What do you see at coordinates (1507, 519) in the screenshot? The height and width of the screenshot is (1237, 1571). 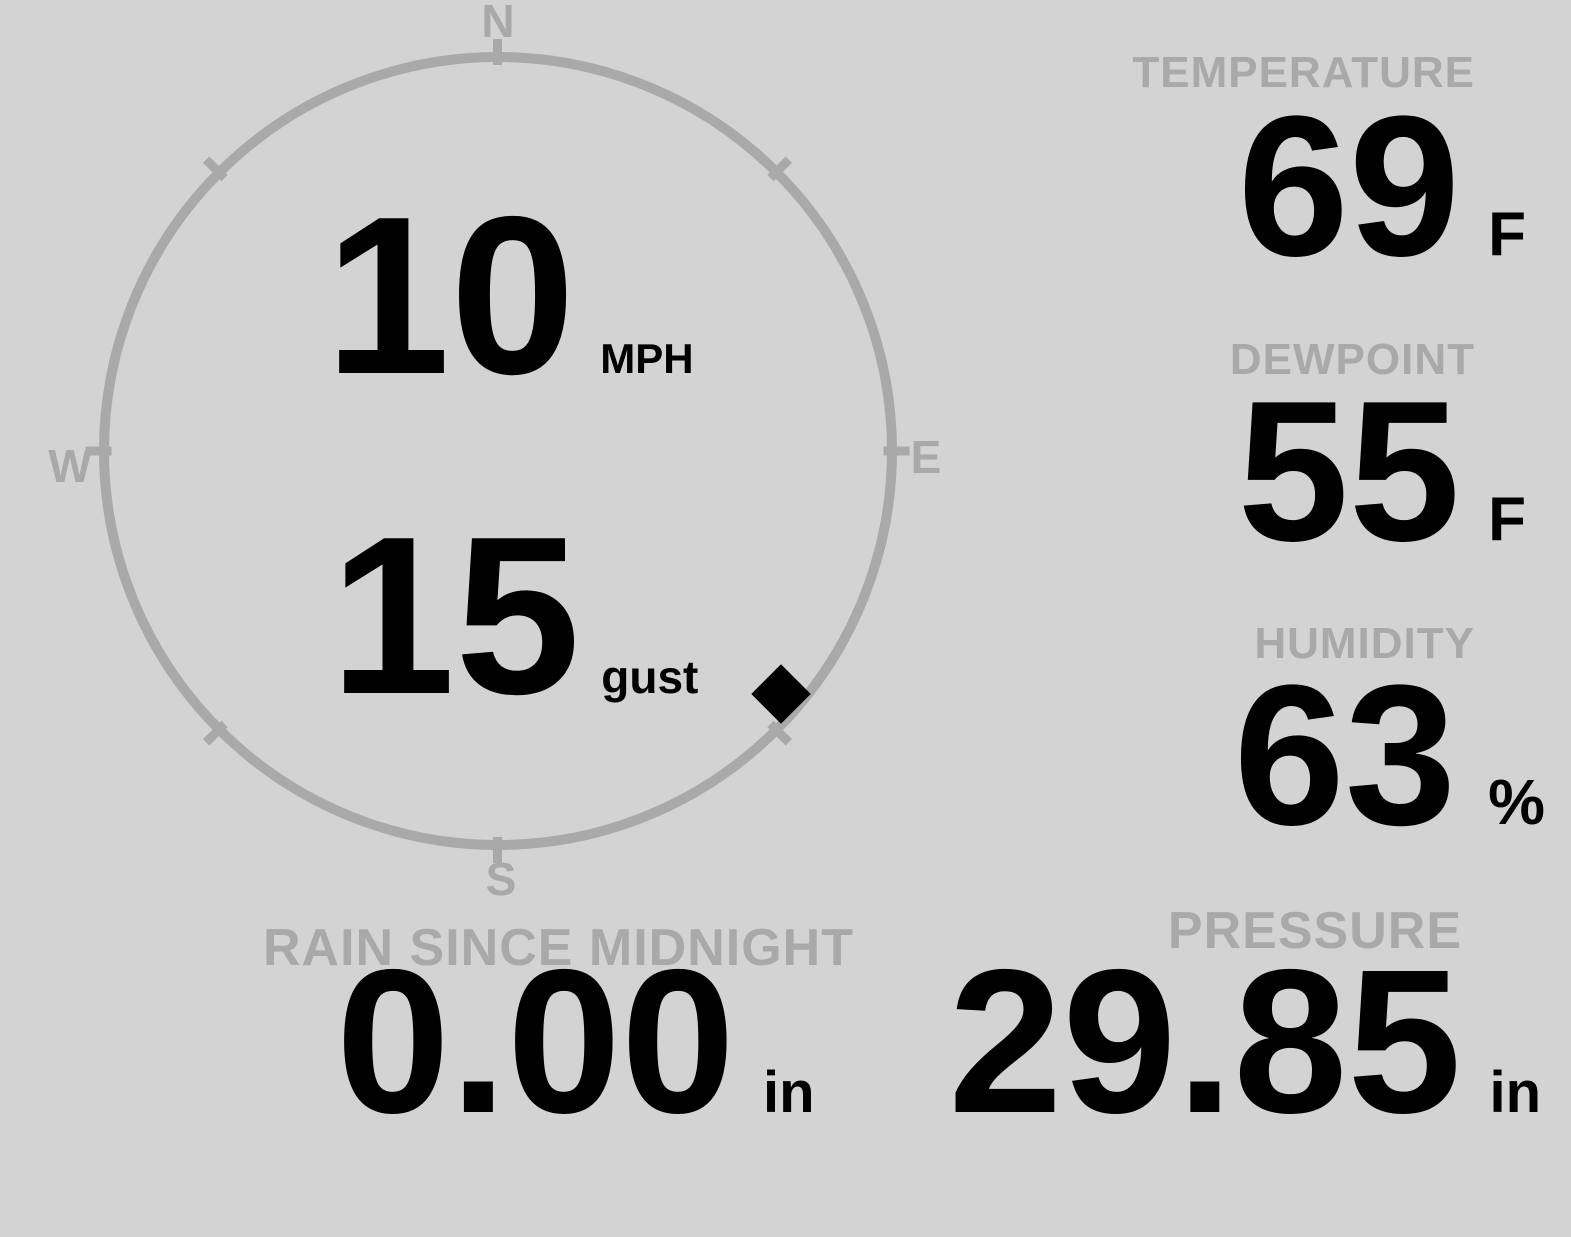 I see `dewpoint-unit: F` at bounding box center [1507, 519].